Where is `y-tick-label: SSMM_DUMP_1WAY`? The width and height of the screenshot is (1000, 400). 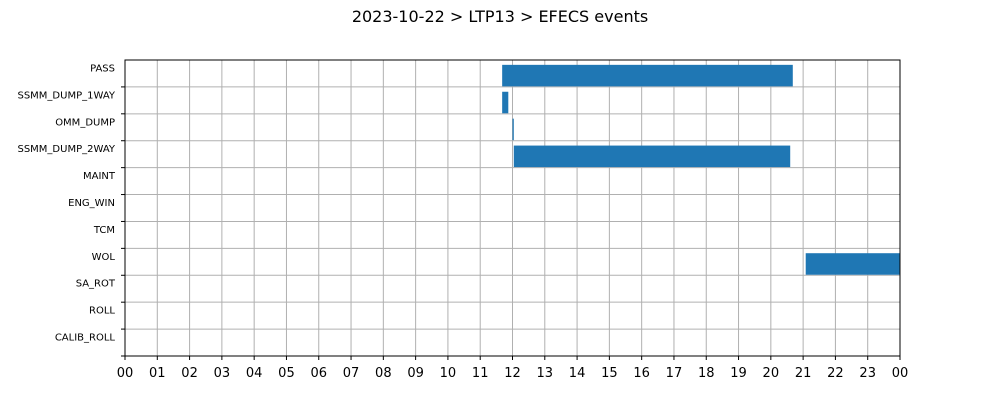 y-tick-label: SSMM_DUMP_1WAY is located at coordinates (66, 95).